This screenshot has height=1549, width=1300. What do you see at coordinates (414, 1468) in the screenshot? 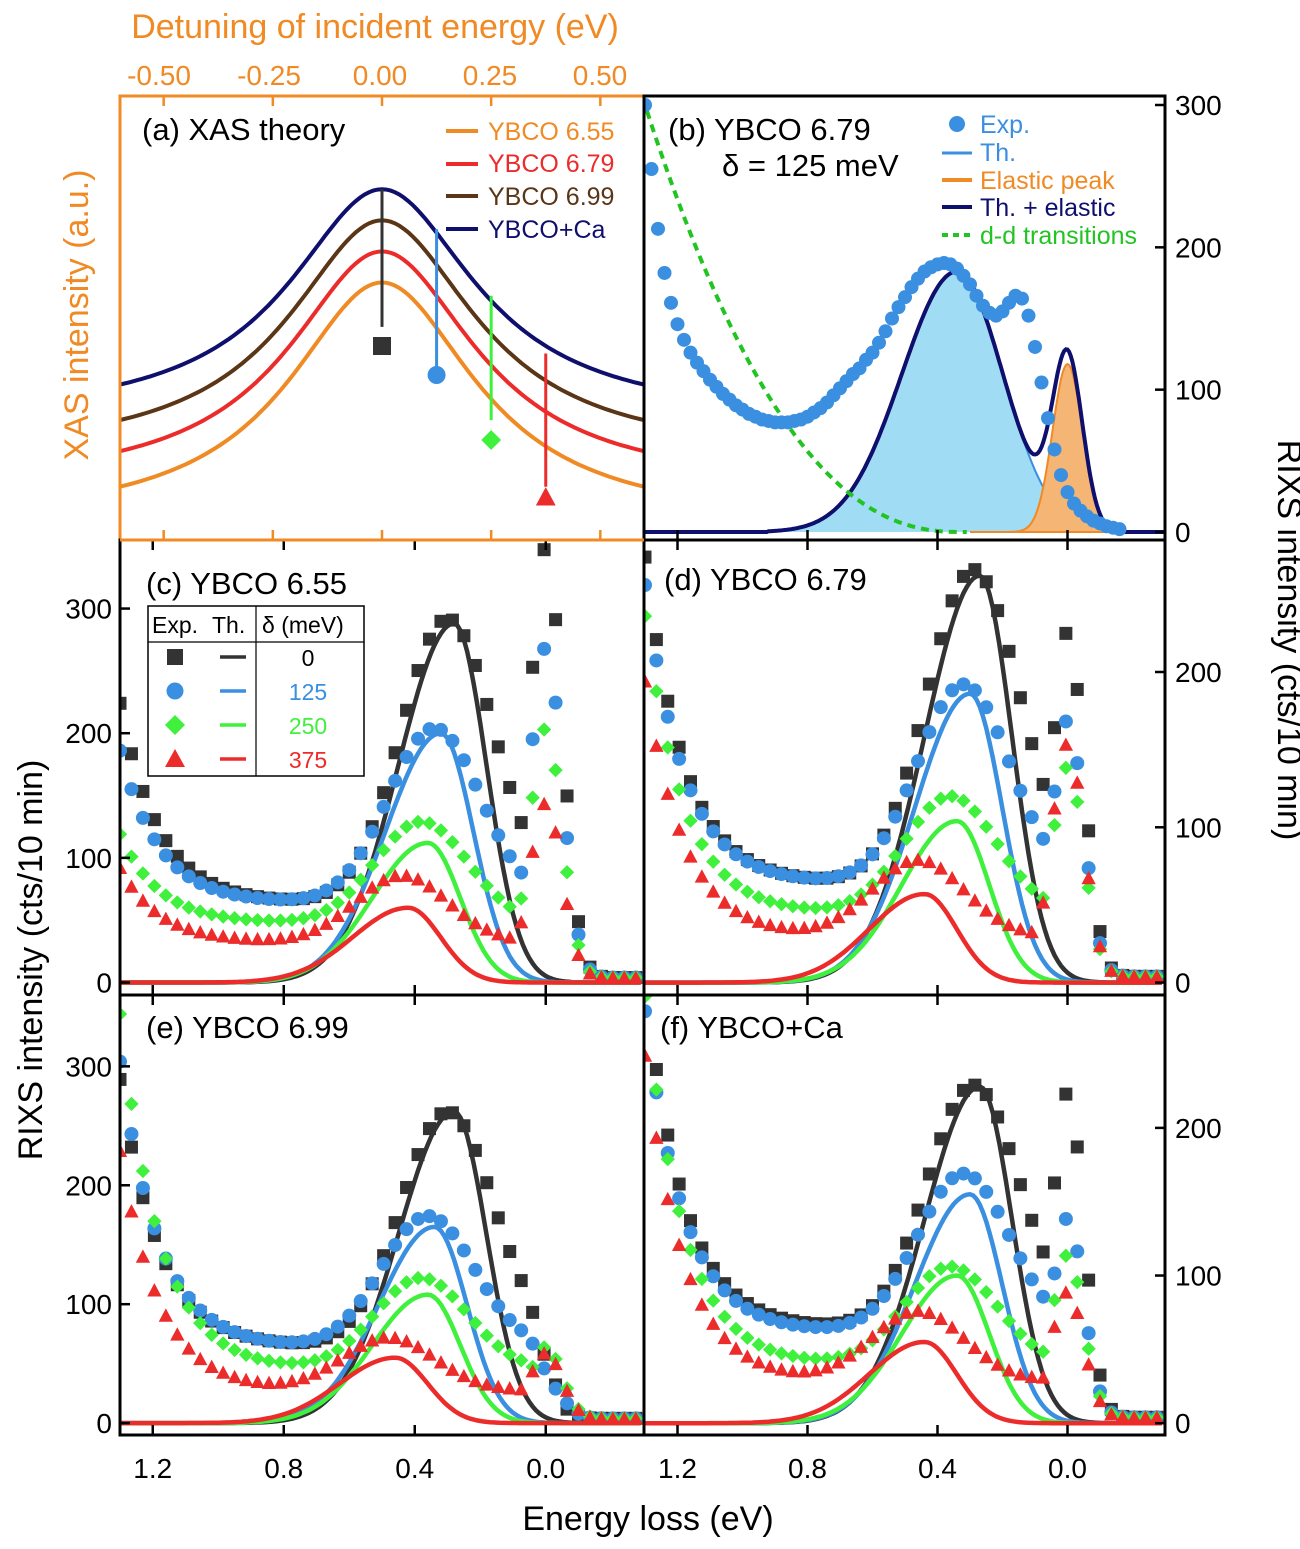
I see `x-tick-label: 0.4` at bounding box center [414, 1468].